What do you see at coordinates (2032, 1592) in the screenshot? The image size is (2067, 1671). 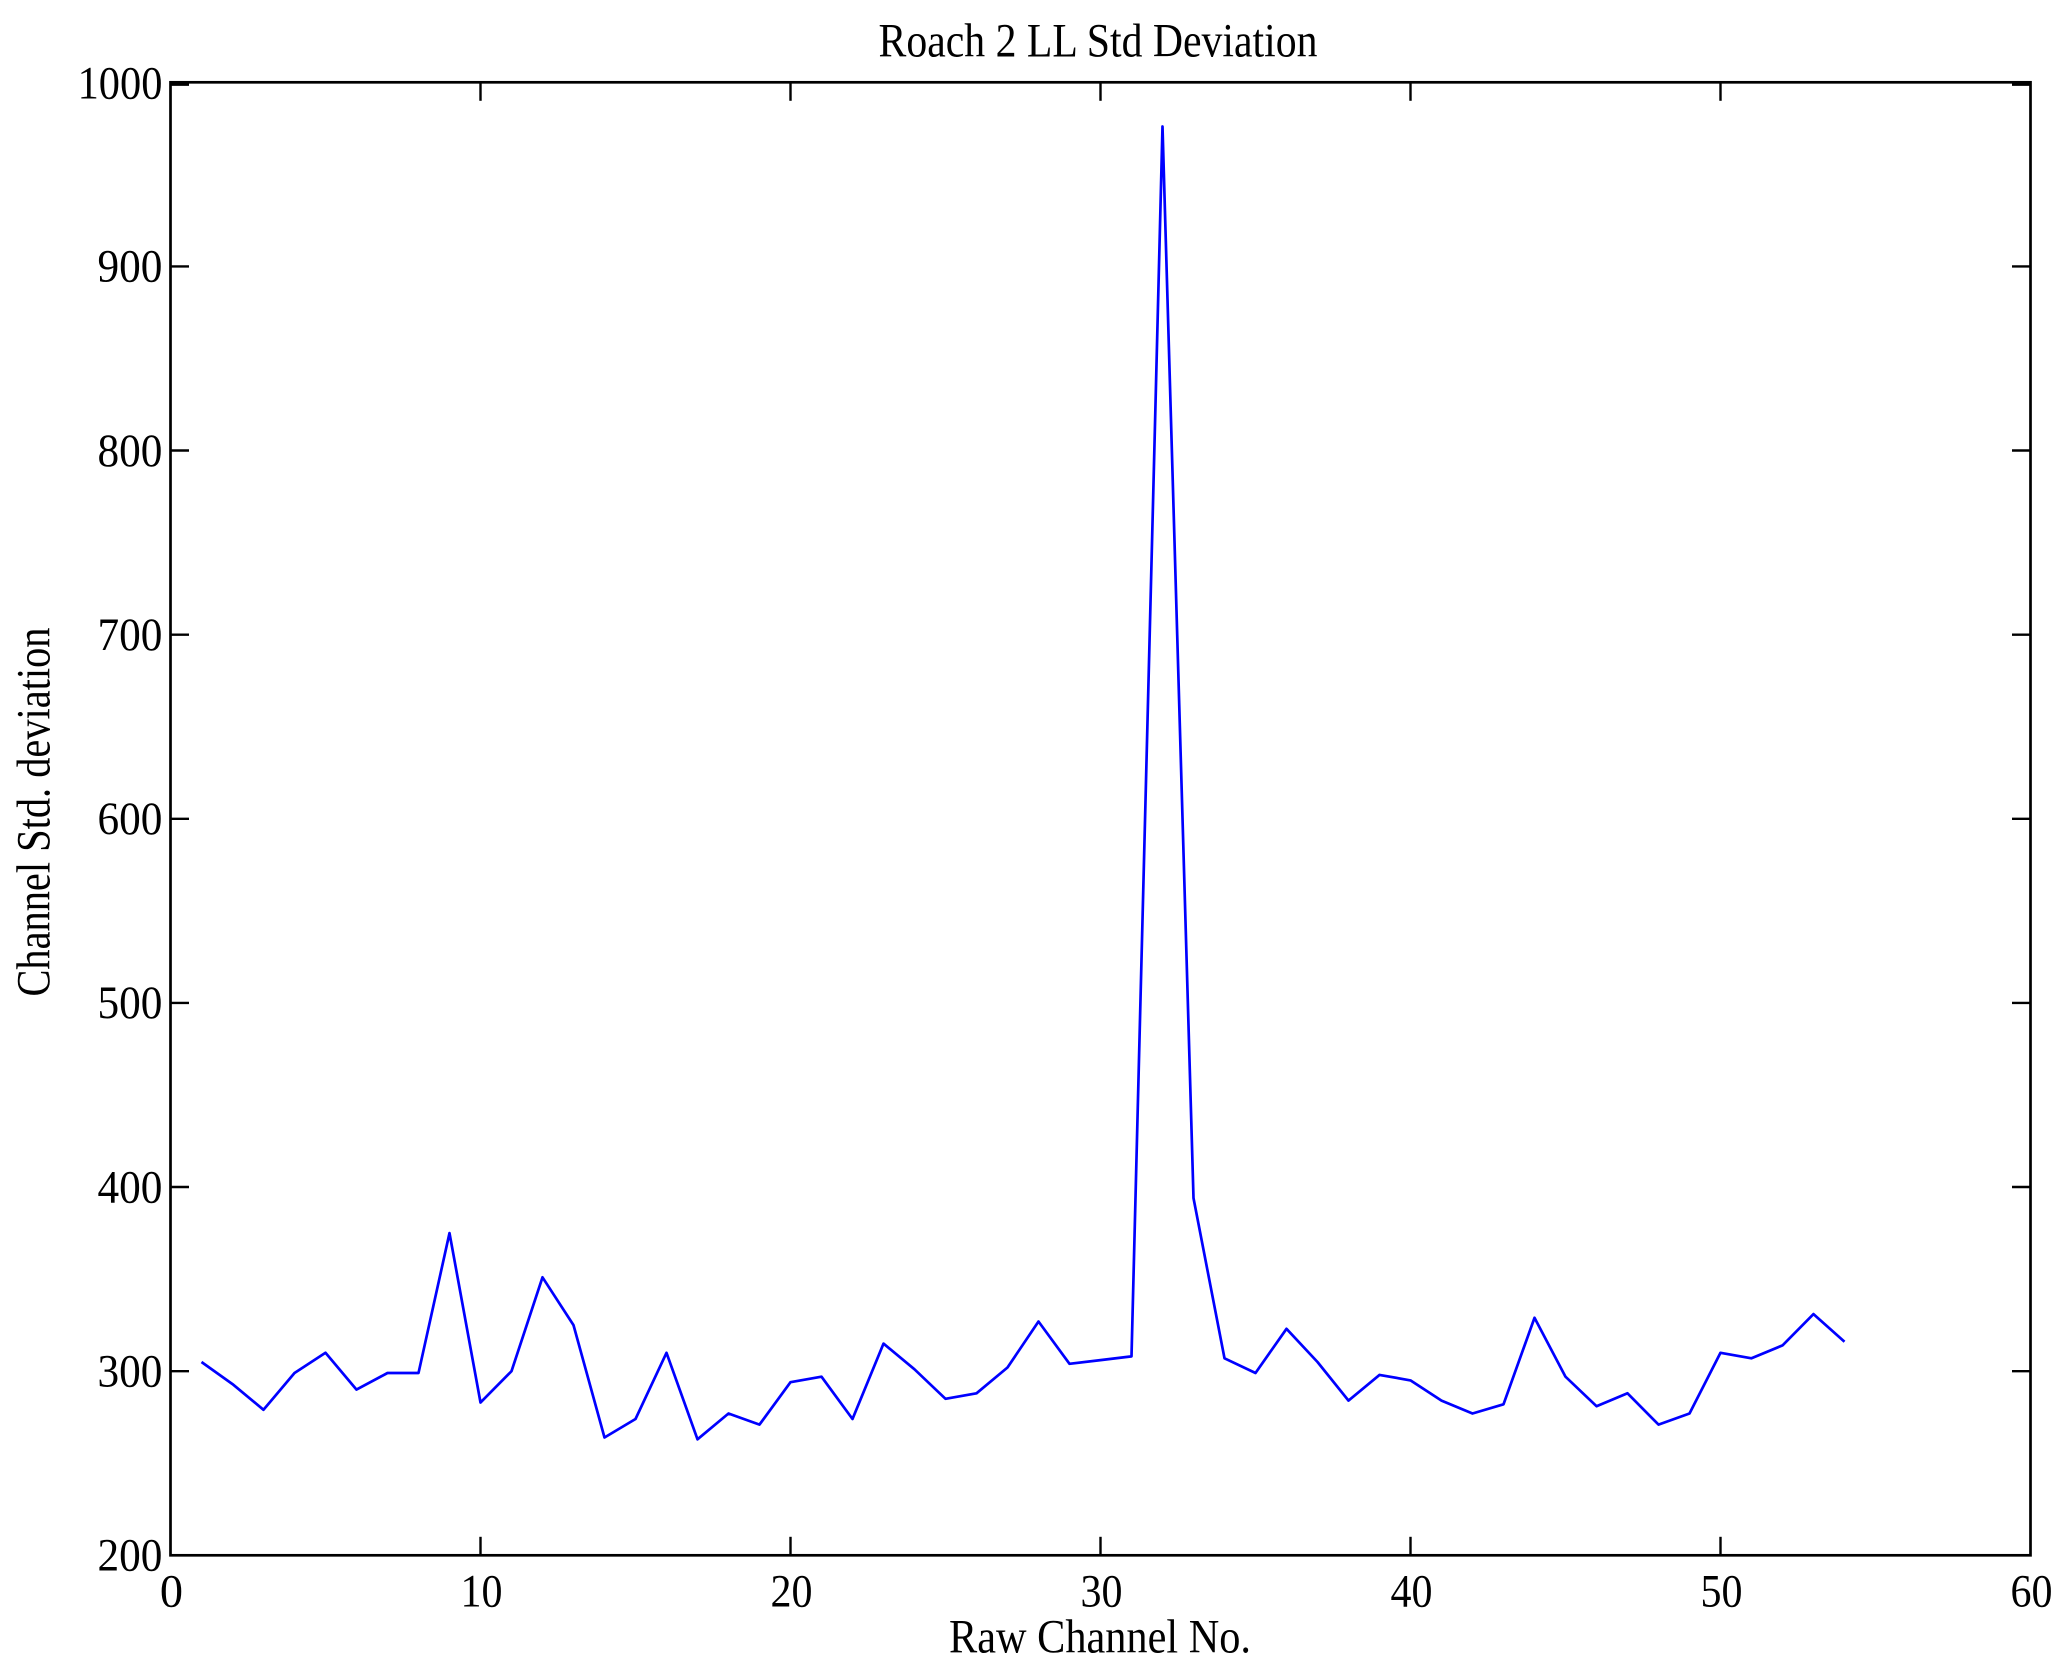 I see `svg-text: 60` at bounding box center [2032, 1592].